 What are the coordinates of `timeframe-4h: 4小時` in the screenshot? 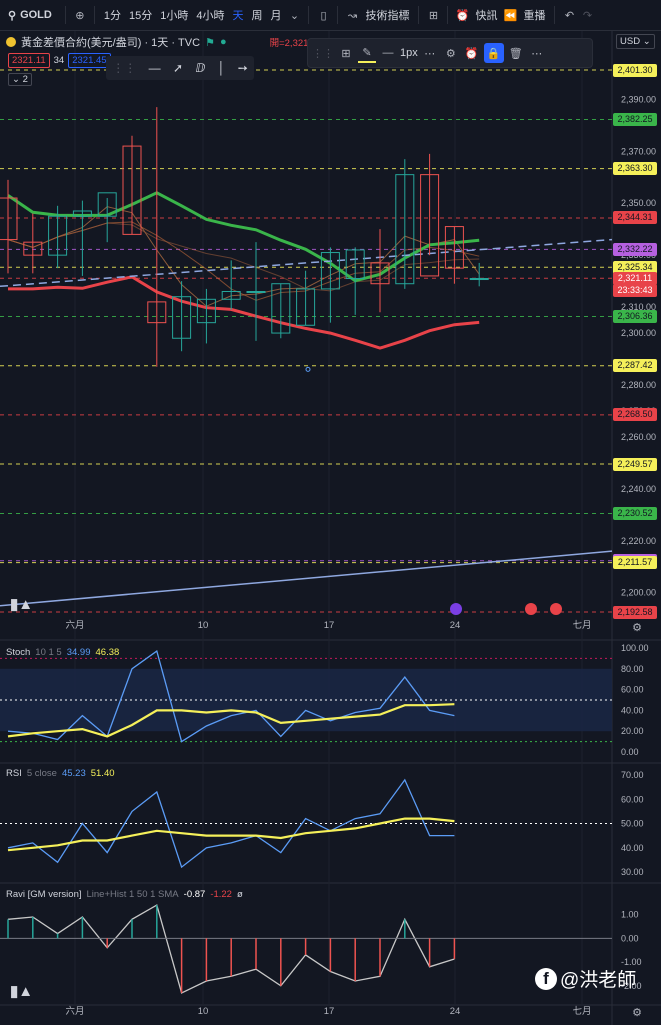 It's located at (210, 16).